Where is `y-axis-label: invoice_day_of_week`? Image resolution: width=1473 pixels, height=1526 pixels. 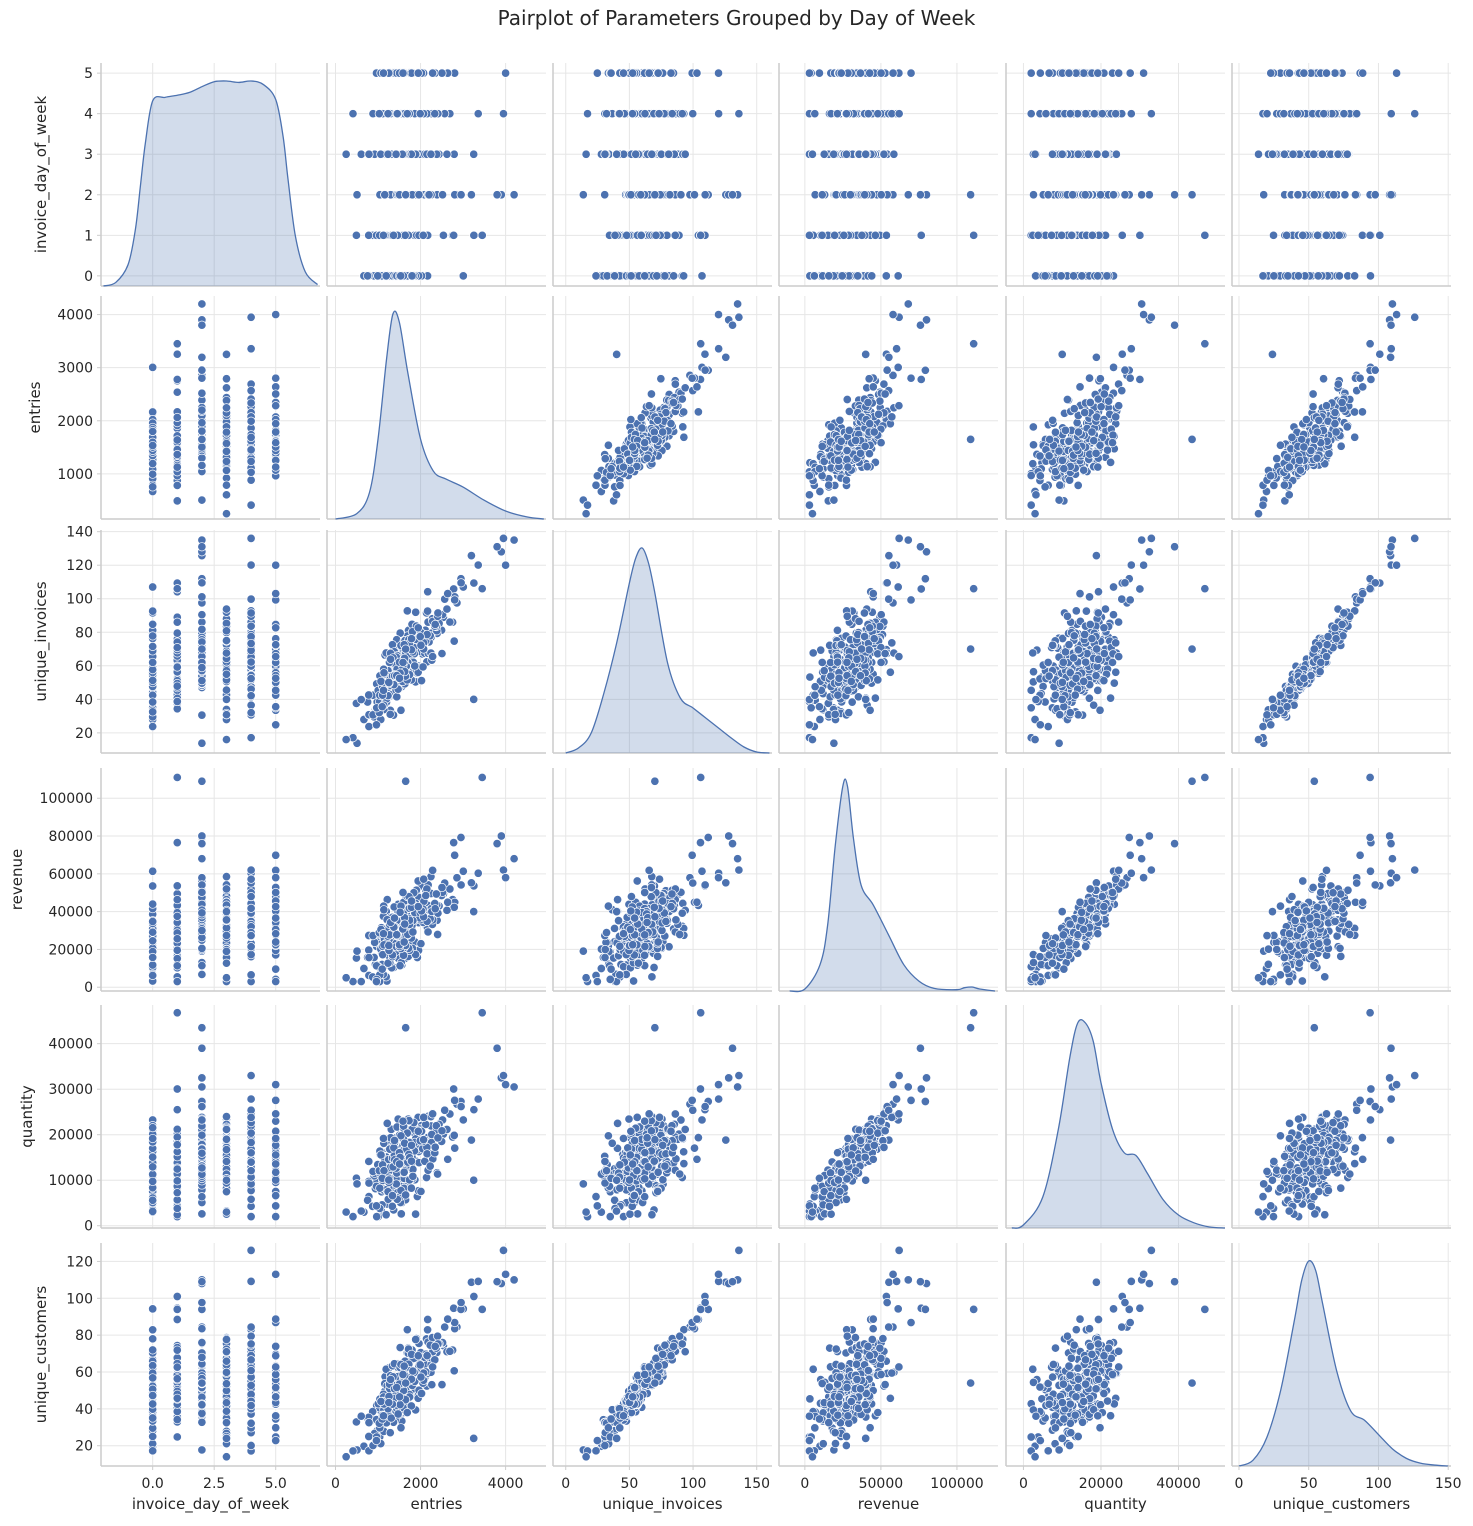 y-axis-label: invoice_day_of_week is located at coordinates (41, 175).